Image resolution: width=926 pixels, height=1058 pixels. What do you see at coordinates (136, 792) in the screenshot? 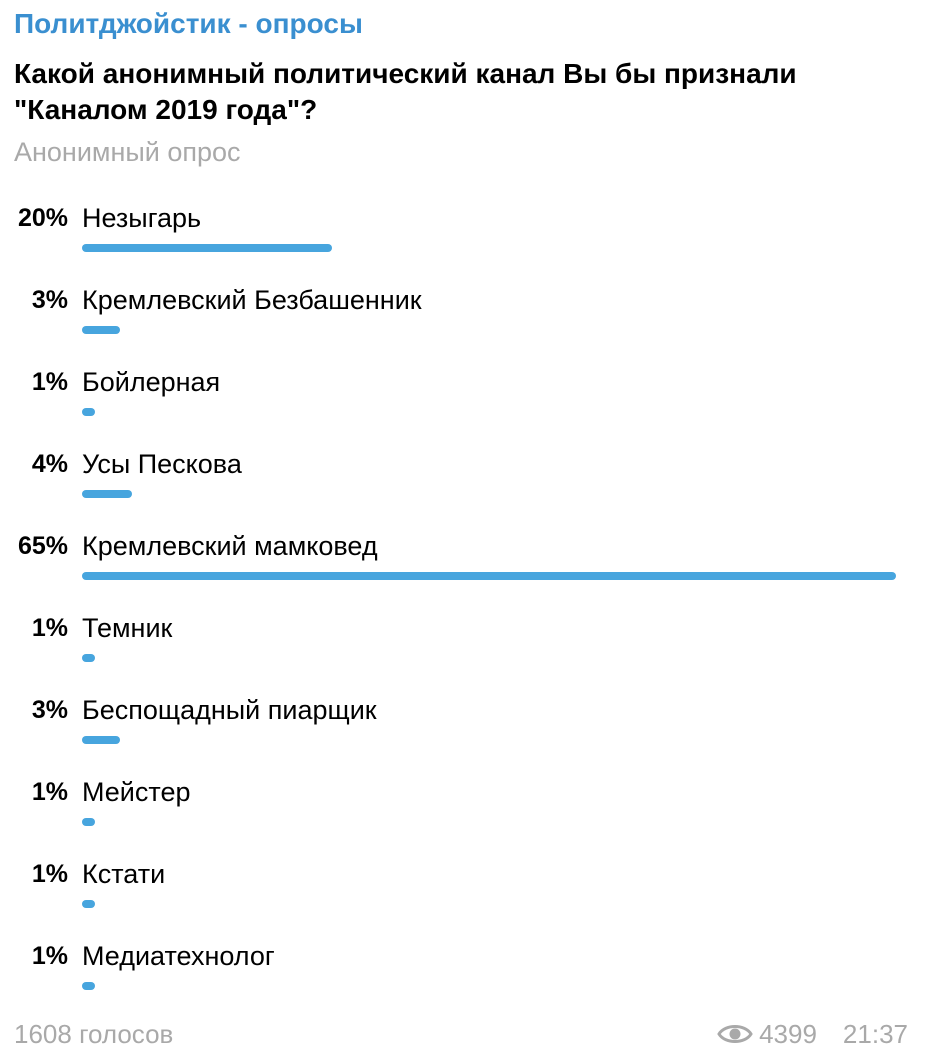
I see `option-label: Мейстер` at bounding box center [136, 792].